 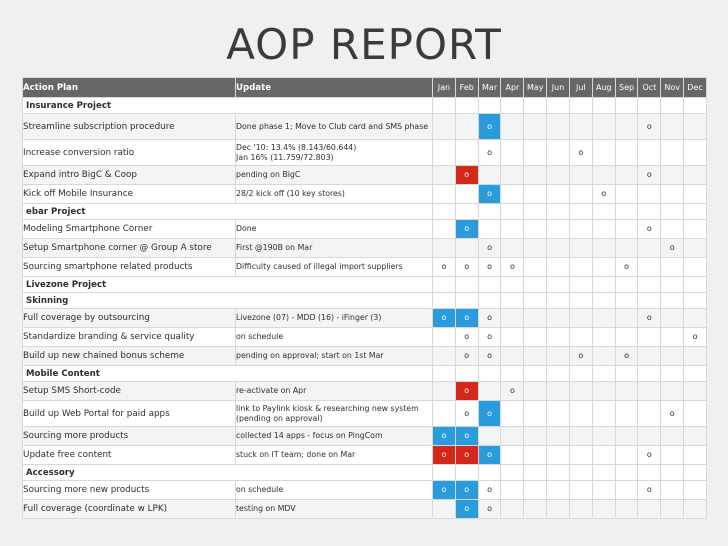 I want to click on action-plan-cell: Sourcing more new products, so click(x=129, y=490).